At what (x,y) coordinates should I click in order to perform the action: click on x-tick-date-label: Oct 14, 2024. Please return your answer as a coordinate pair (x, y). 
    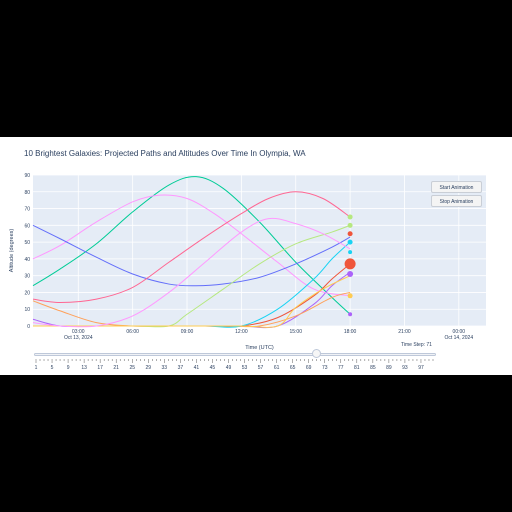
    Looking at the image, I should click on (458, 338).